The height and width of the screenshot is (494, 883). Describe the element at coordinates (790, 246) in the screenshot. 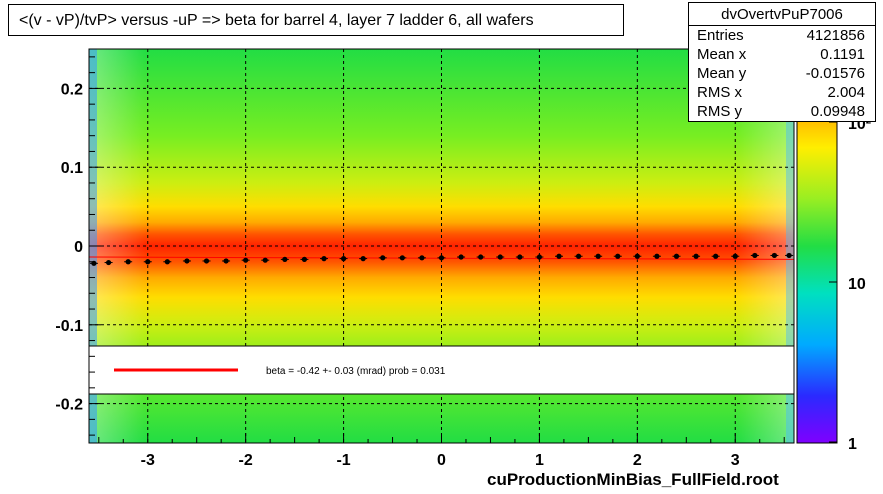

I see `heatmap-edge-right` at that location.